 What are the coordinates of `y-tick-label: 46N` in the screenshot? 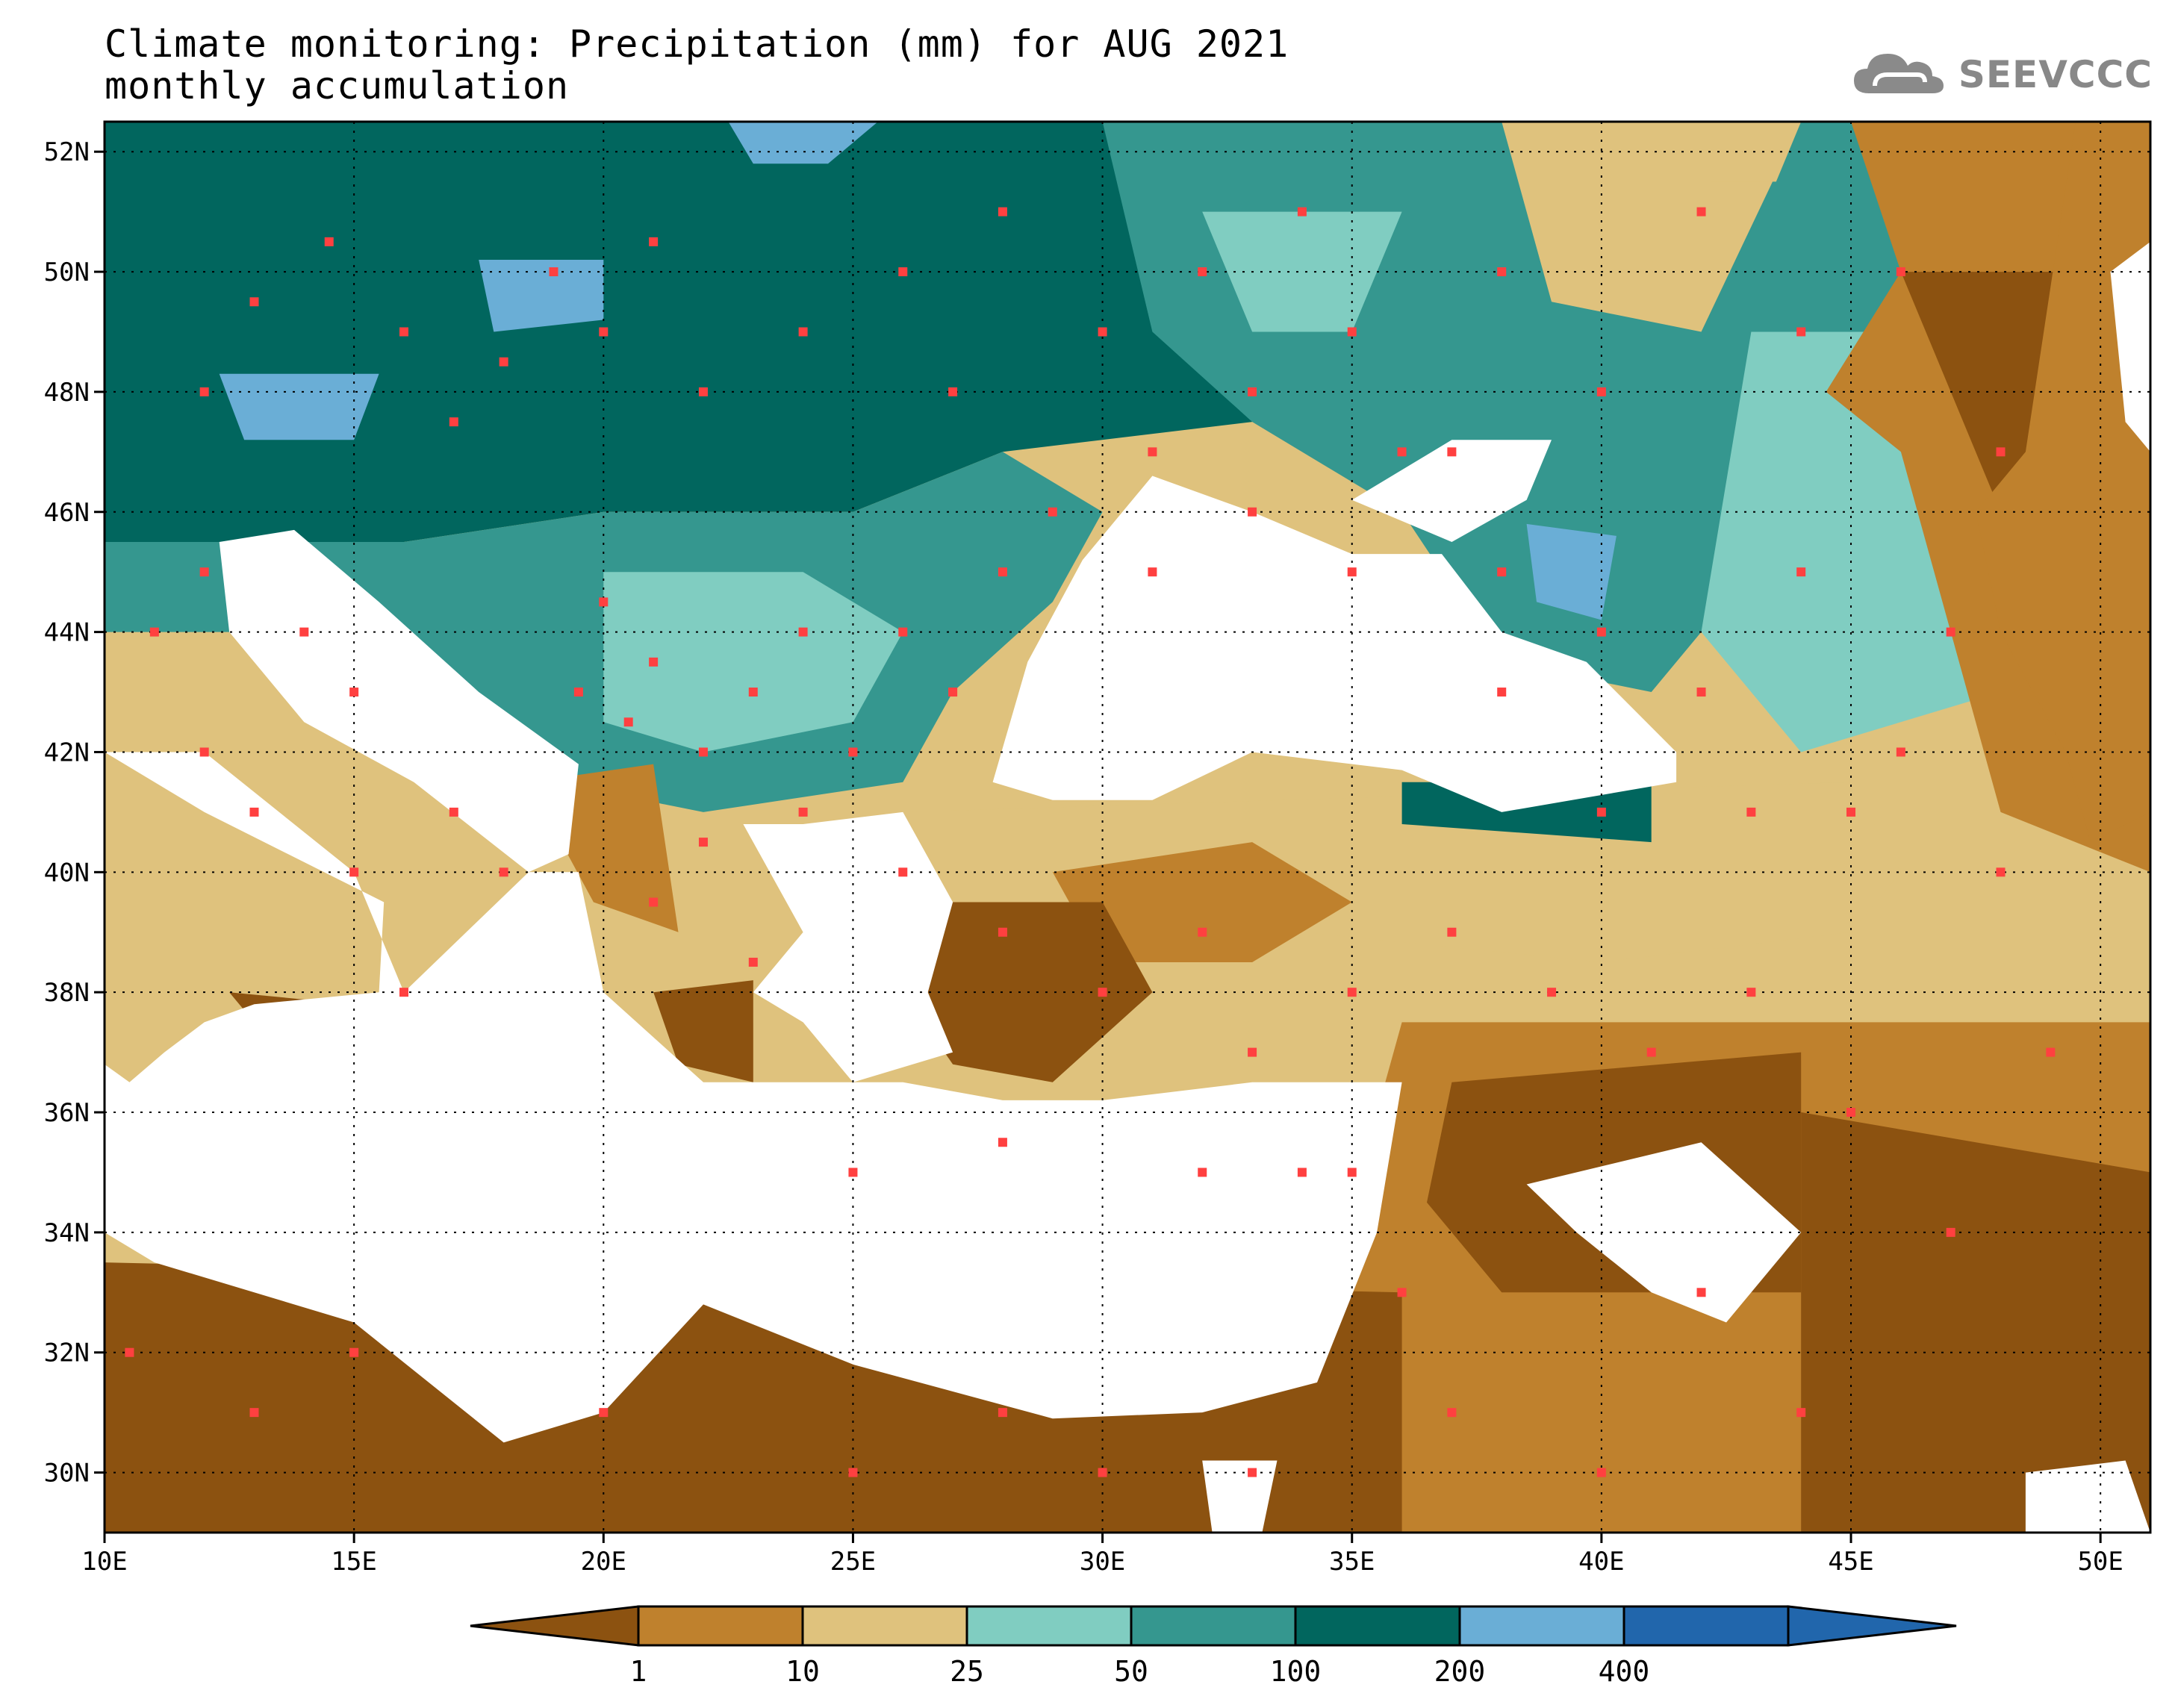 It's located at (67, 513).